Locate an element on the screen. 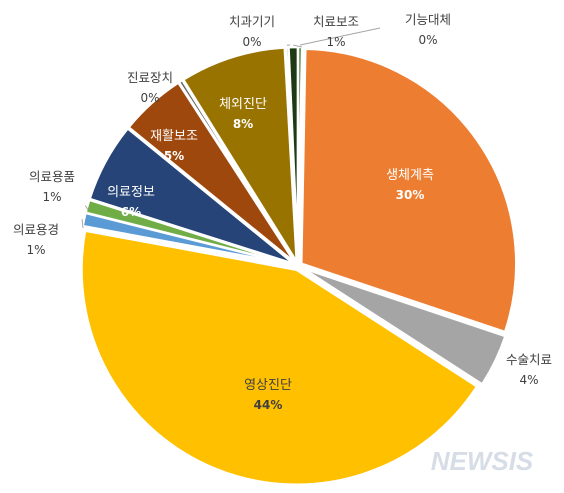 The width and height of the screenshot is (564, 493). slice-percent-label: 4% is located at coordinates (528, 380).